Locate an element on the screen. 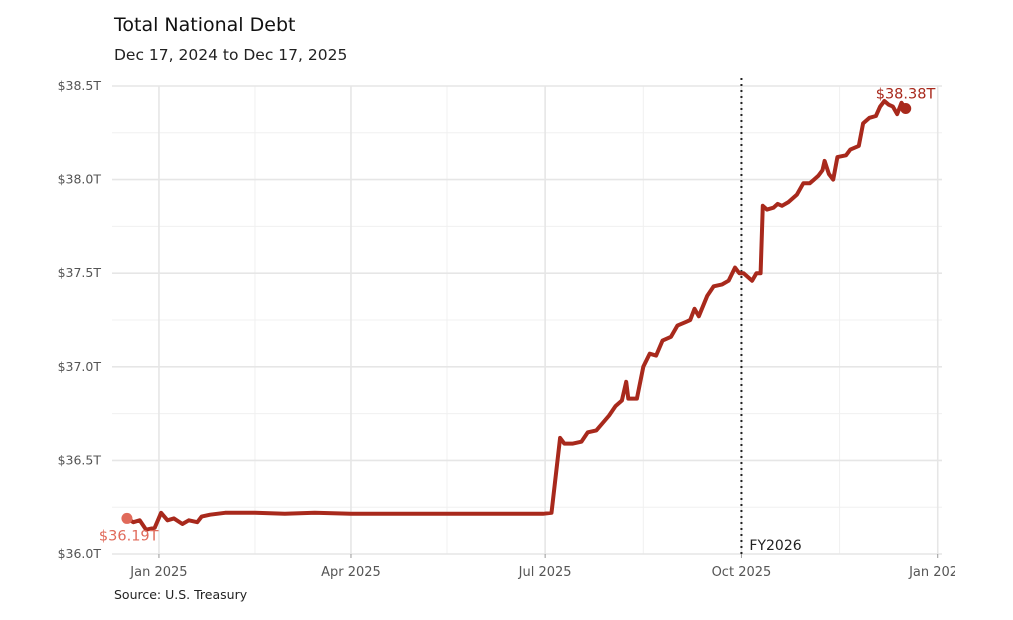  y-tick-label: $37.5T is located at coordinates (80, 272).